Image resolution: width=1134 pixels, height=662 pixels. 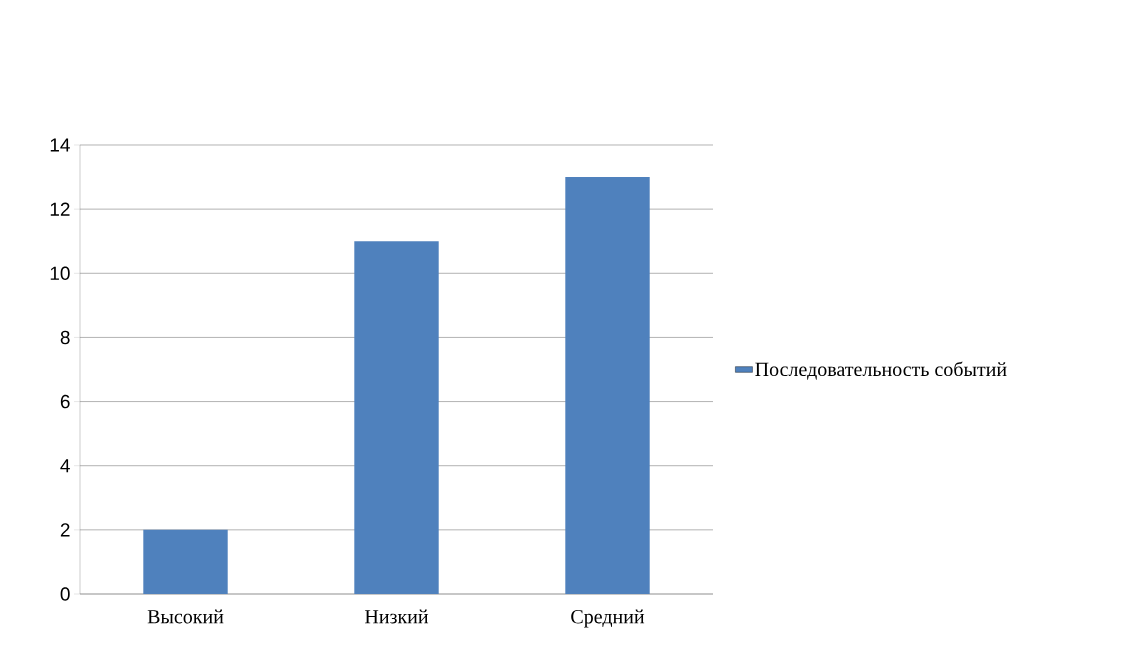 What do you see at coordinates (608, 618) in the screenshot?
I see `x-tick-label: Средний` at bounding box center [608, 618].